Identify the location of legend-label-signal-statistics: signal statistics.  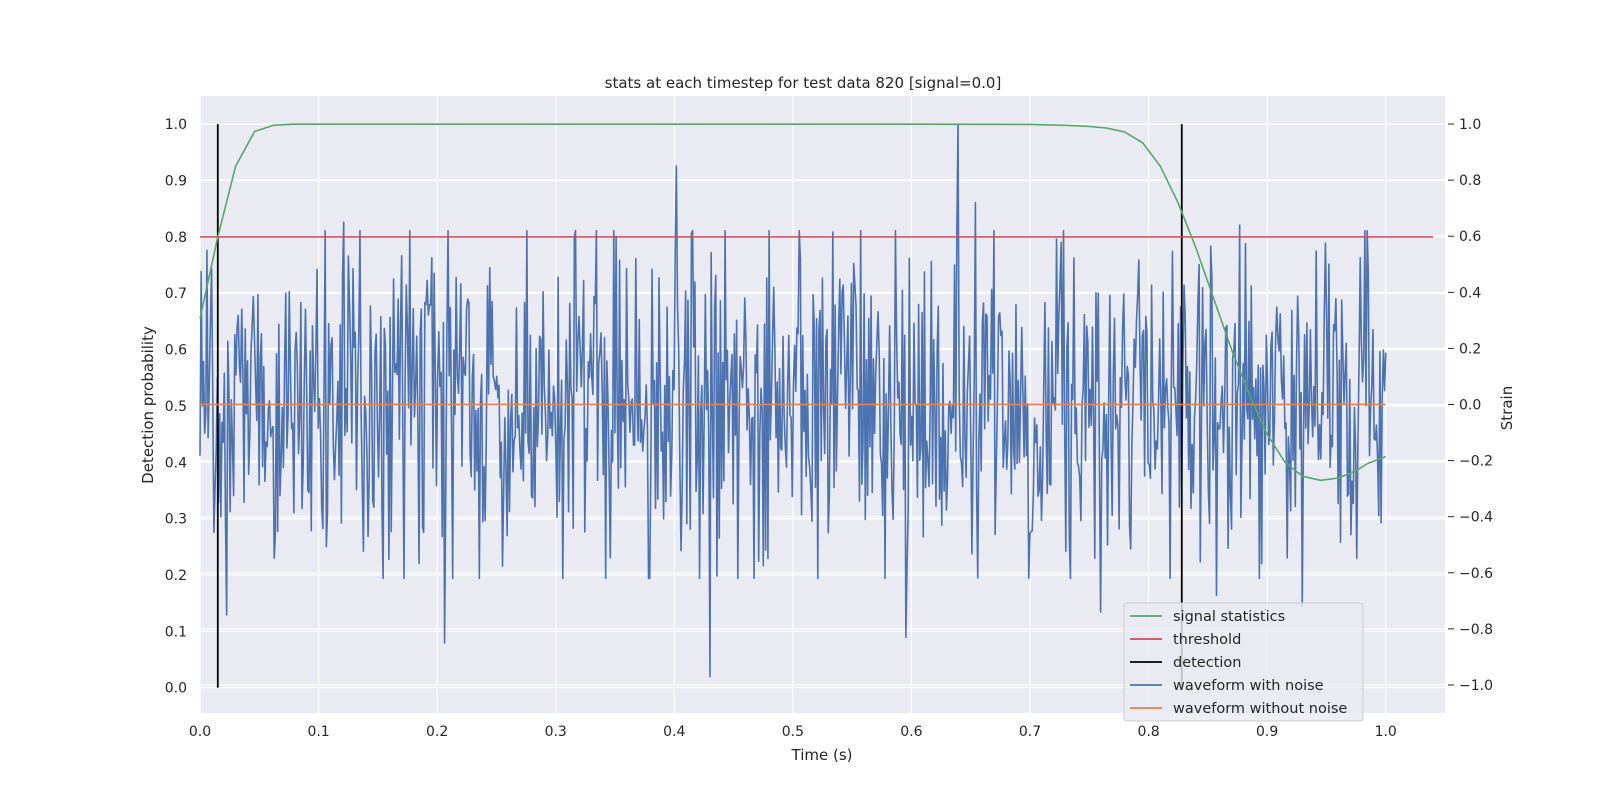
(1229, 617).